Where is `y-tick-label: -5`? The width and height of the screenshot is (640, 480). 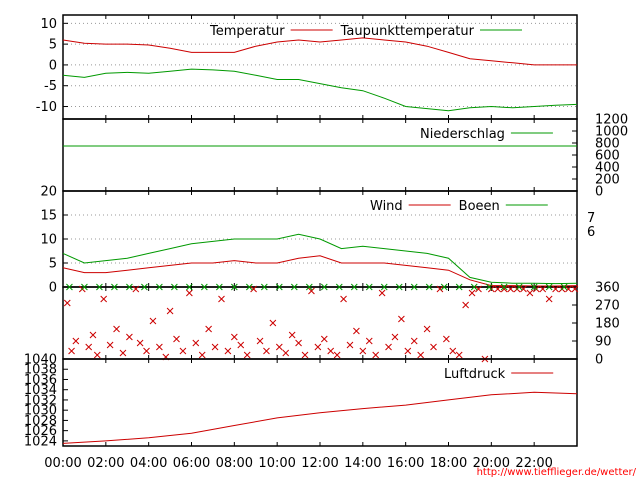 y-tick-label: -5 is located at coordinates (50, 86).